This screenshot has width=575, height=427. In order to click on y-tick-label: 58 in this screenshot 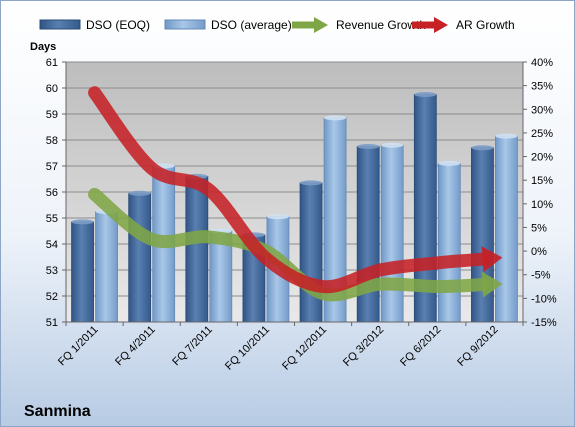, I will do `click(52, 141)`.